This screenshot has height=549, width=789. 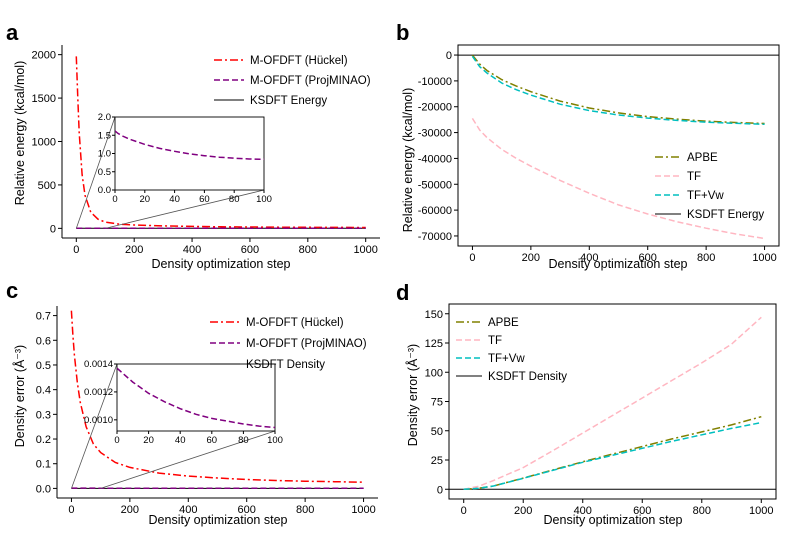 I want to click on panel-a-legend-label: KSDFT Energy, so click(x=288, y=101).